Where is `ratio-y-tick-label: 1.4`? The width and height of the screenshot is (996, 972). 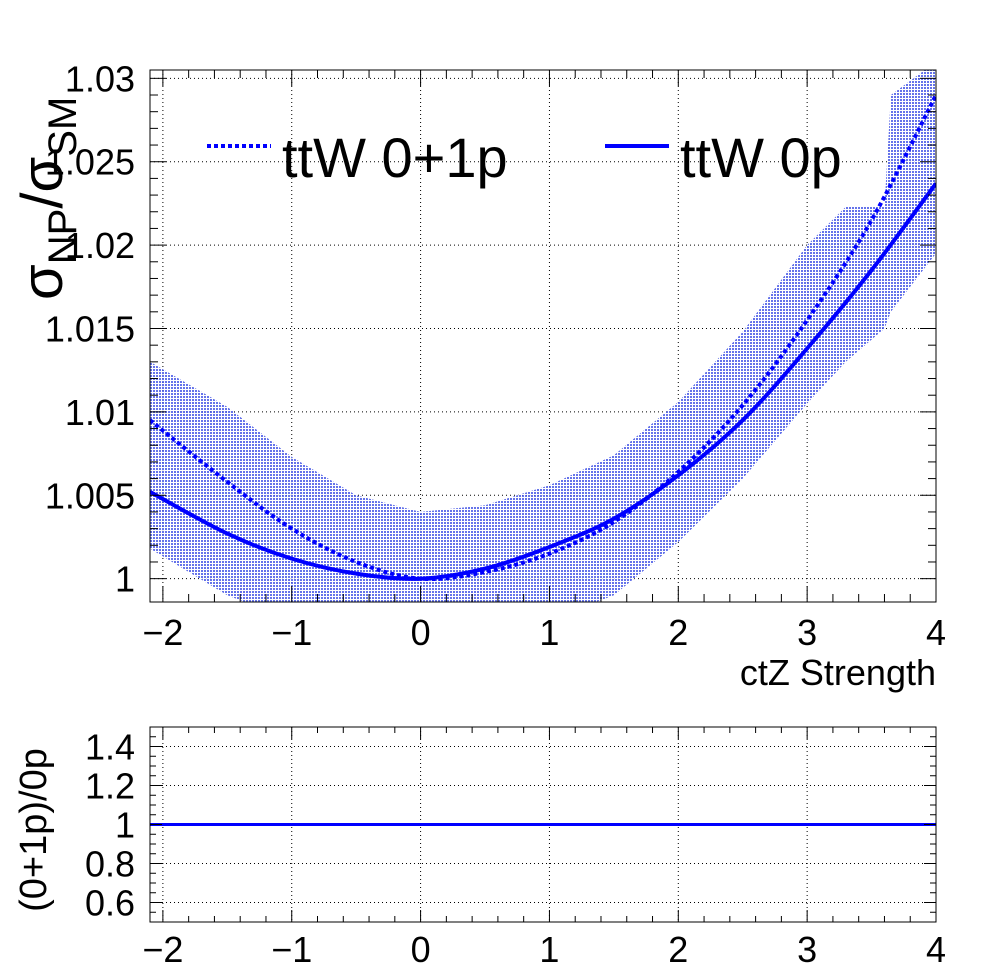
ratio-y-tick-label: 1.4 is located at coordinates (110, 747).